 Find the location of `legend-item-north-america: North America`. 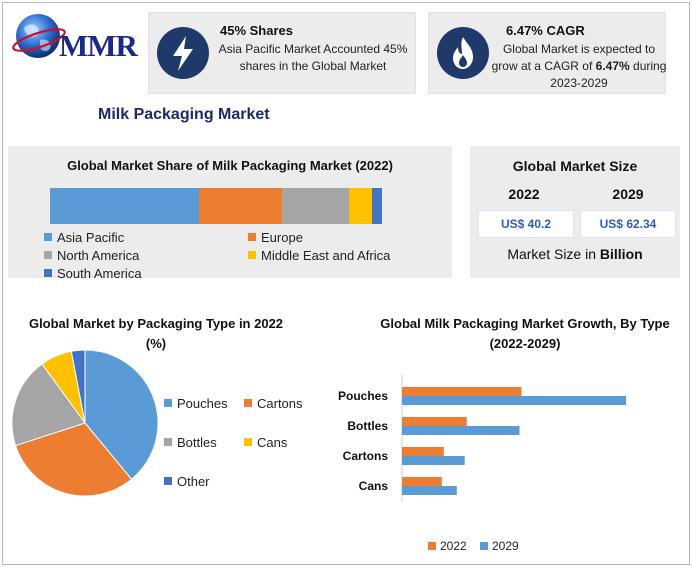

legend-item-north-america: North America is located at coordinates (91, 255).